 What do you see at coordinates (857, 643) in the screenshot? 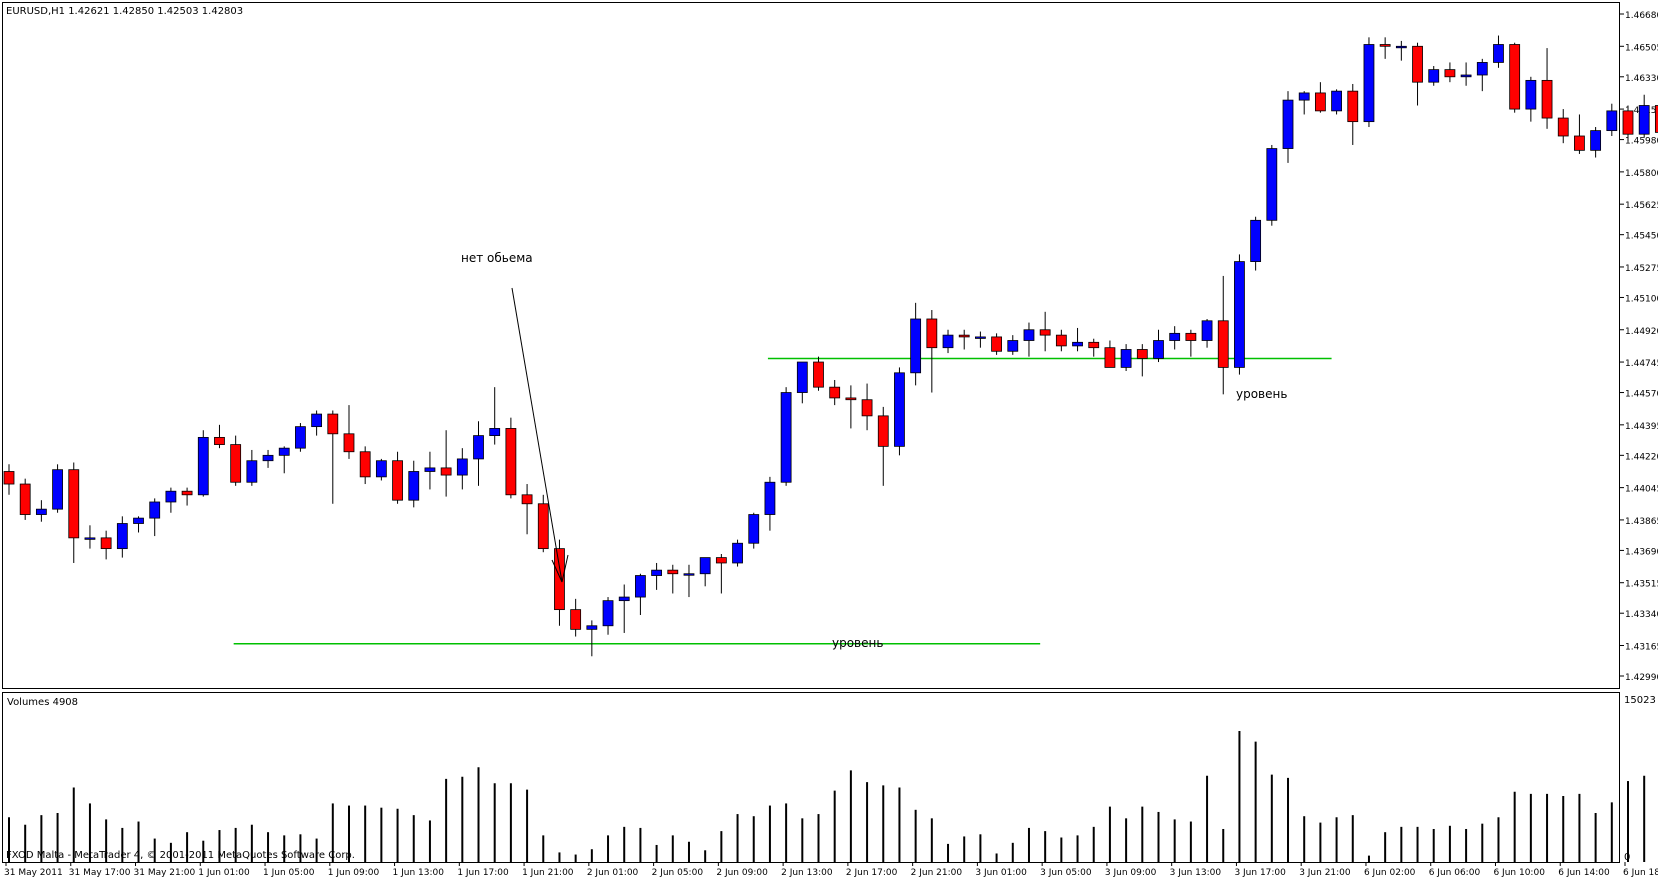
I see `lower-level-label: уровень` at bounding box center [857, 643].